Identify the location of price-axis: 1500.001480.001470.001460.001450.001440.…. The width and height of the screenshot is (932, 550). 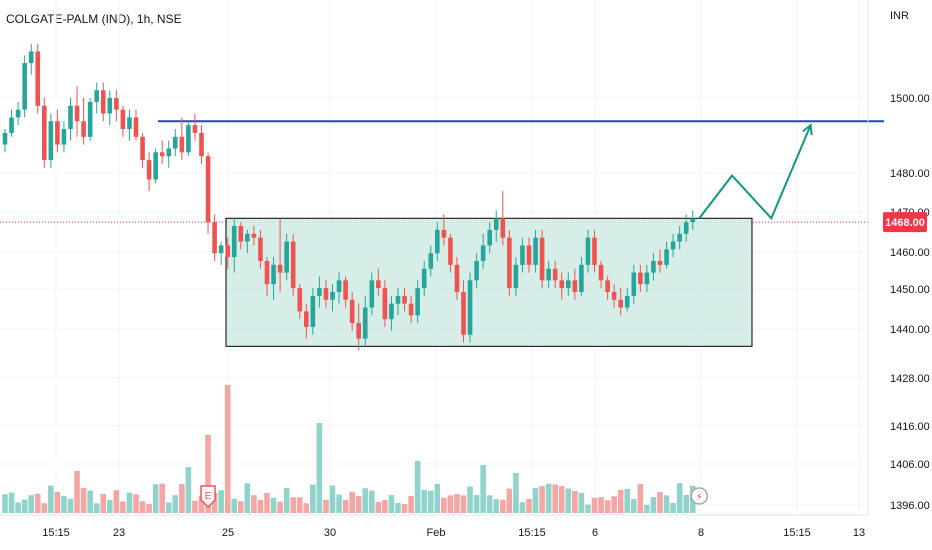
(910, 302).